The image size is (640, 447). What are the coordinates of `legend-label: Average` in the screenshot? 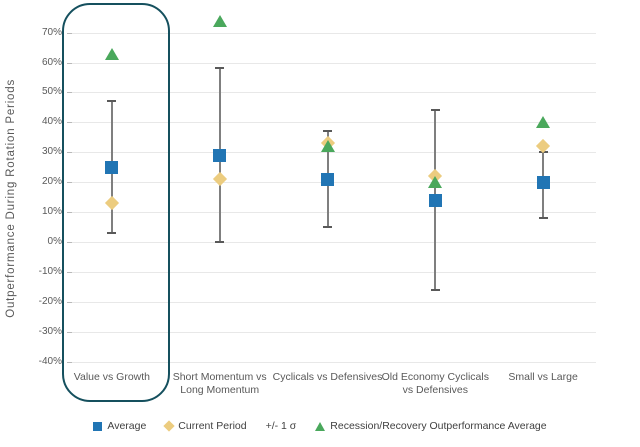 It's located at (127, 426).